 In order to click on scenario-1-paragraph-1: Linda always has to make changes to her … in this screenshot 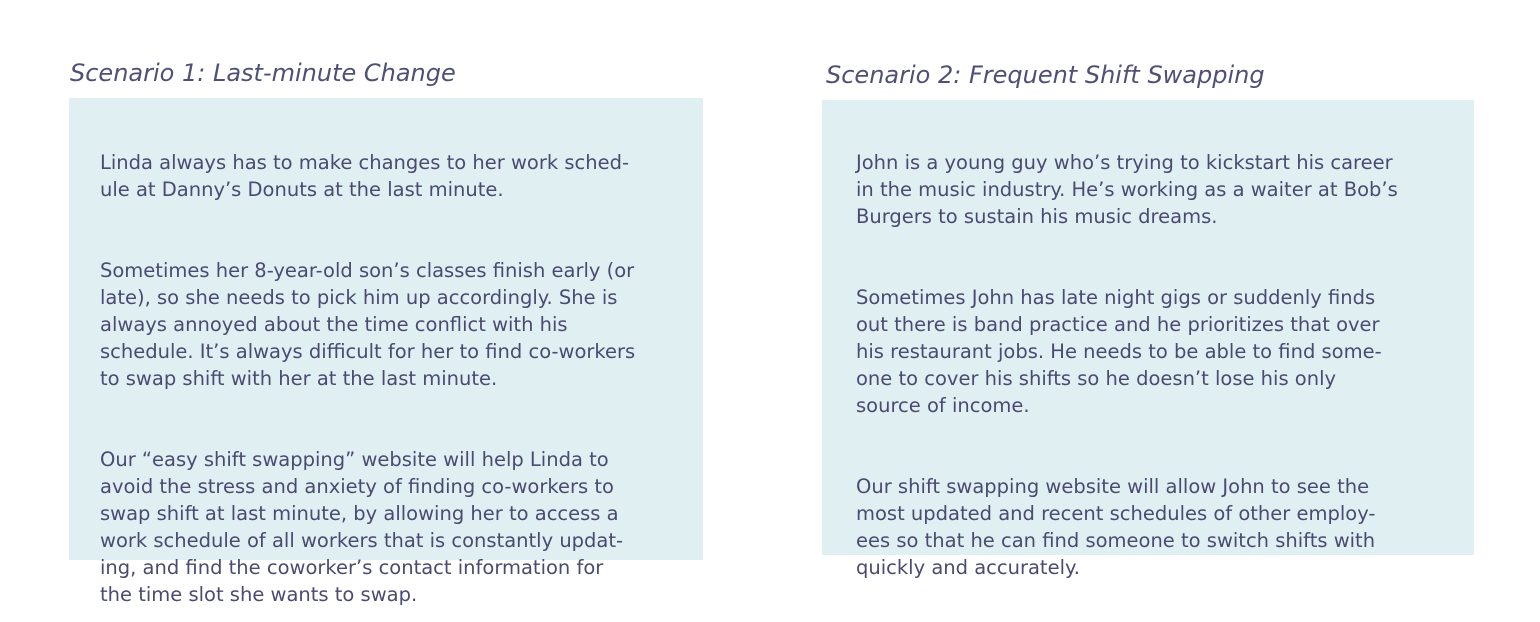, I will do `click(365, 176)`.